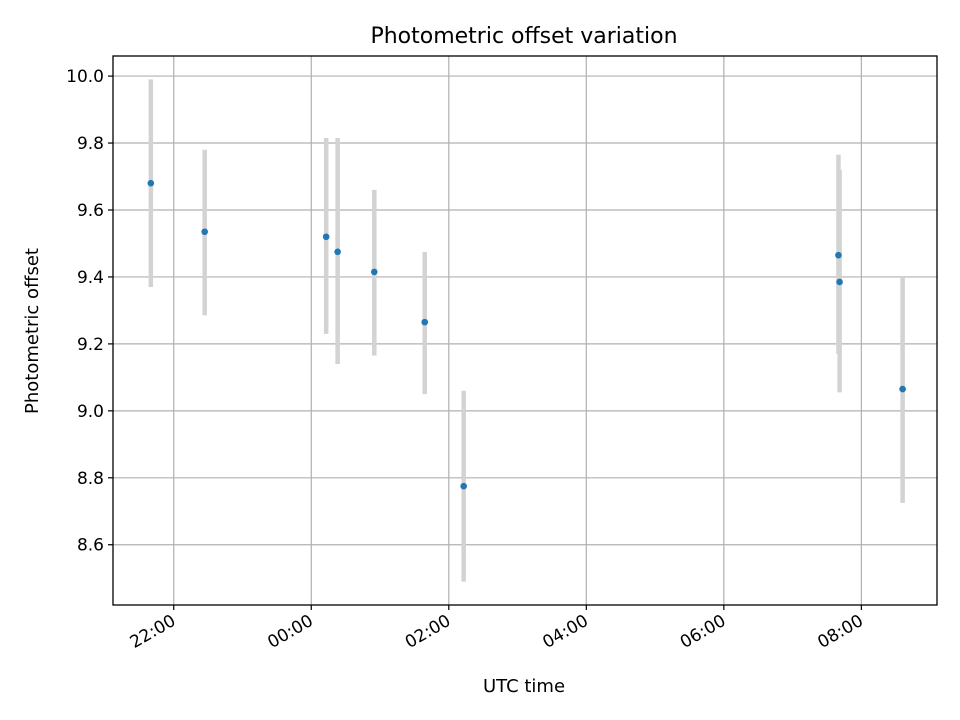 This screenshot has width=960, height=720. I want to click on x-tick-label: 06:00, so click(703, 632).